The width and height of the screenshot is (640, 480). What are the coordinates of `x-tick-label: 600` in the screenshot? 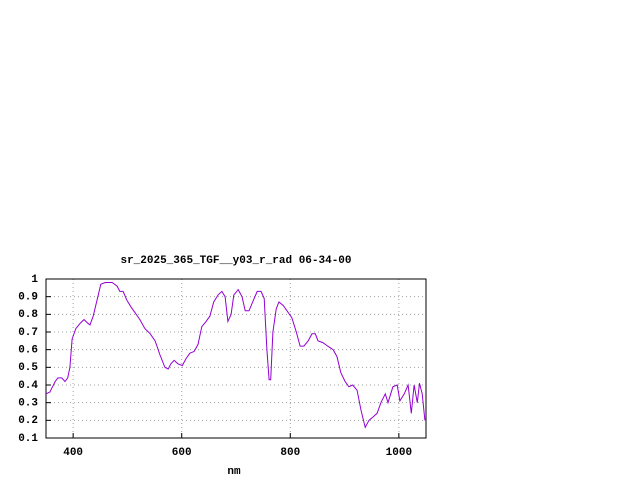 It's located at (182, 453).